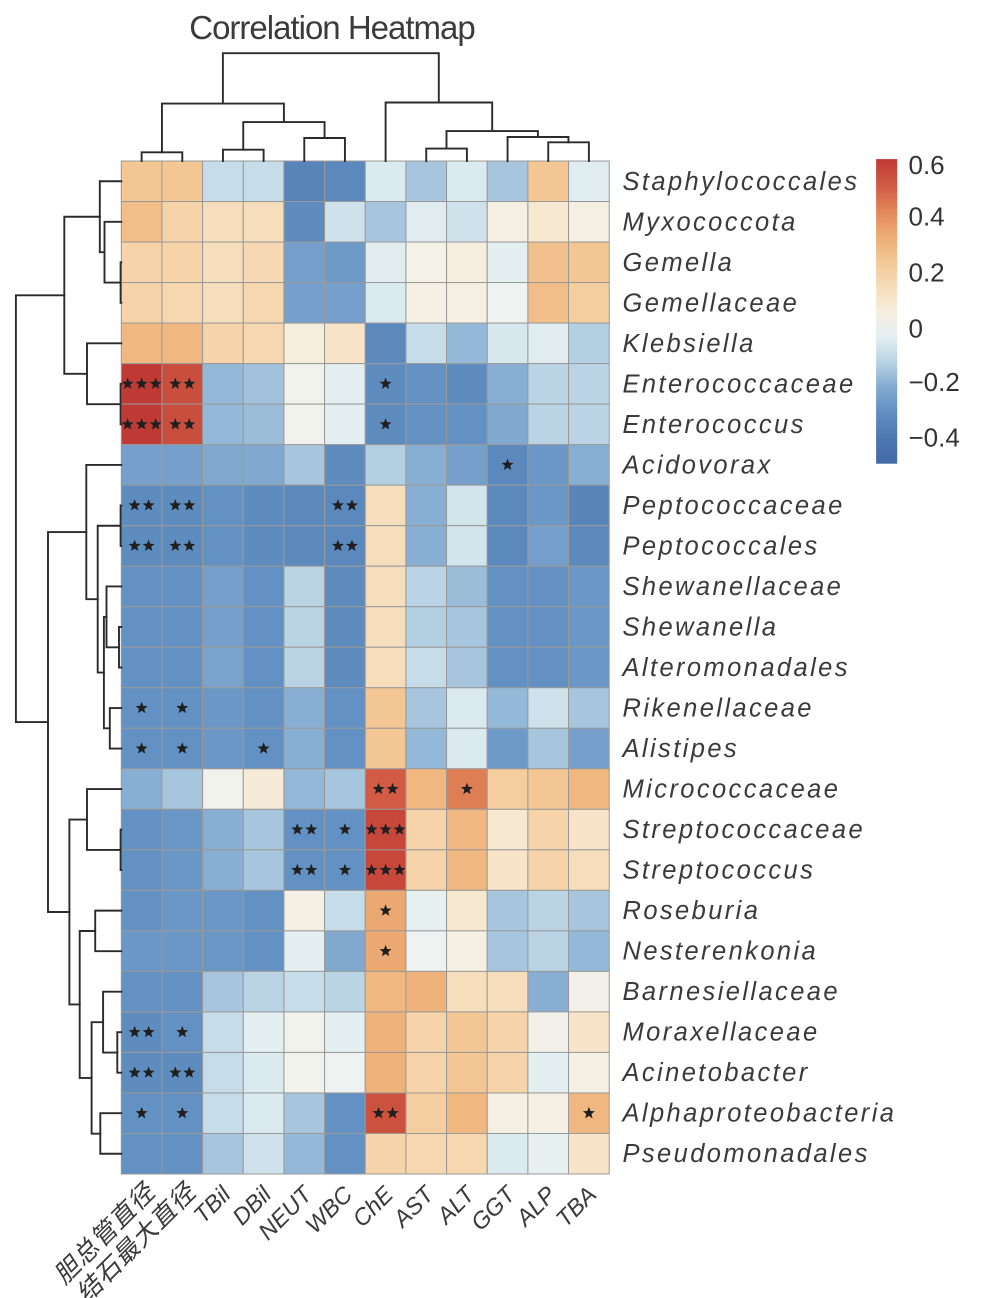 Image resolution: width=981 pixels, height=1298 pixels. What do you see at coordinates (679, 263) in the screenshot?
I see `svg-text: Gemella` at bounding box center [679, 263].